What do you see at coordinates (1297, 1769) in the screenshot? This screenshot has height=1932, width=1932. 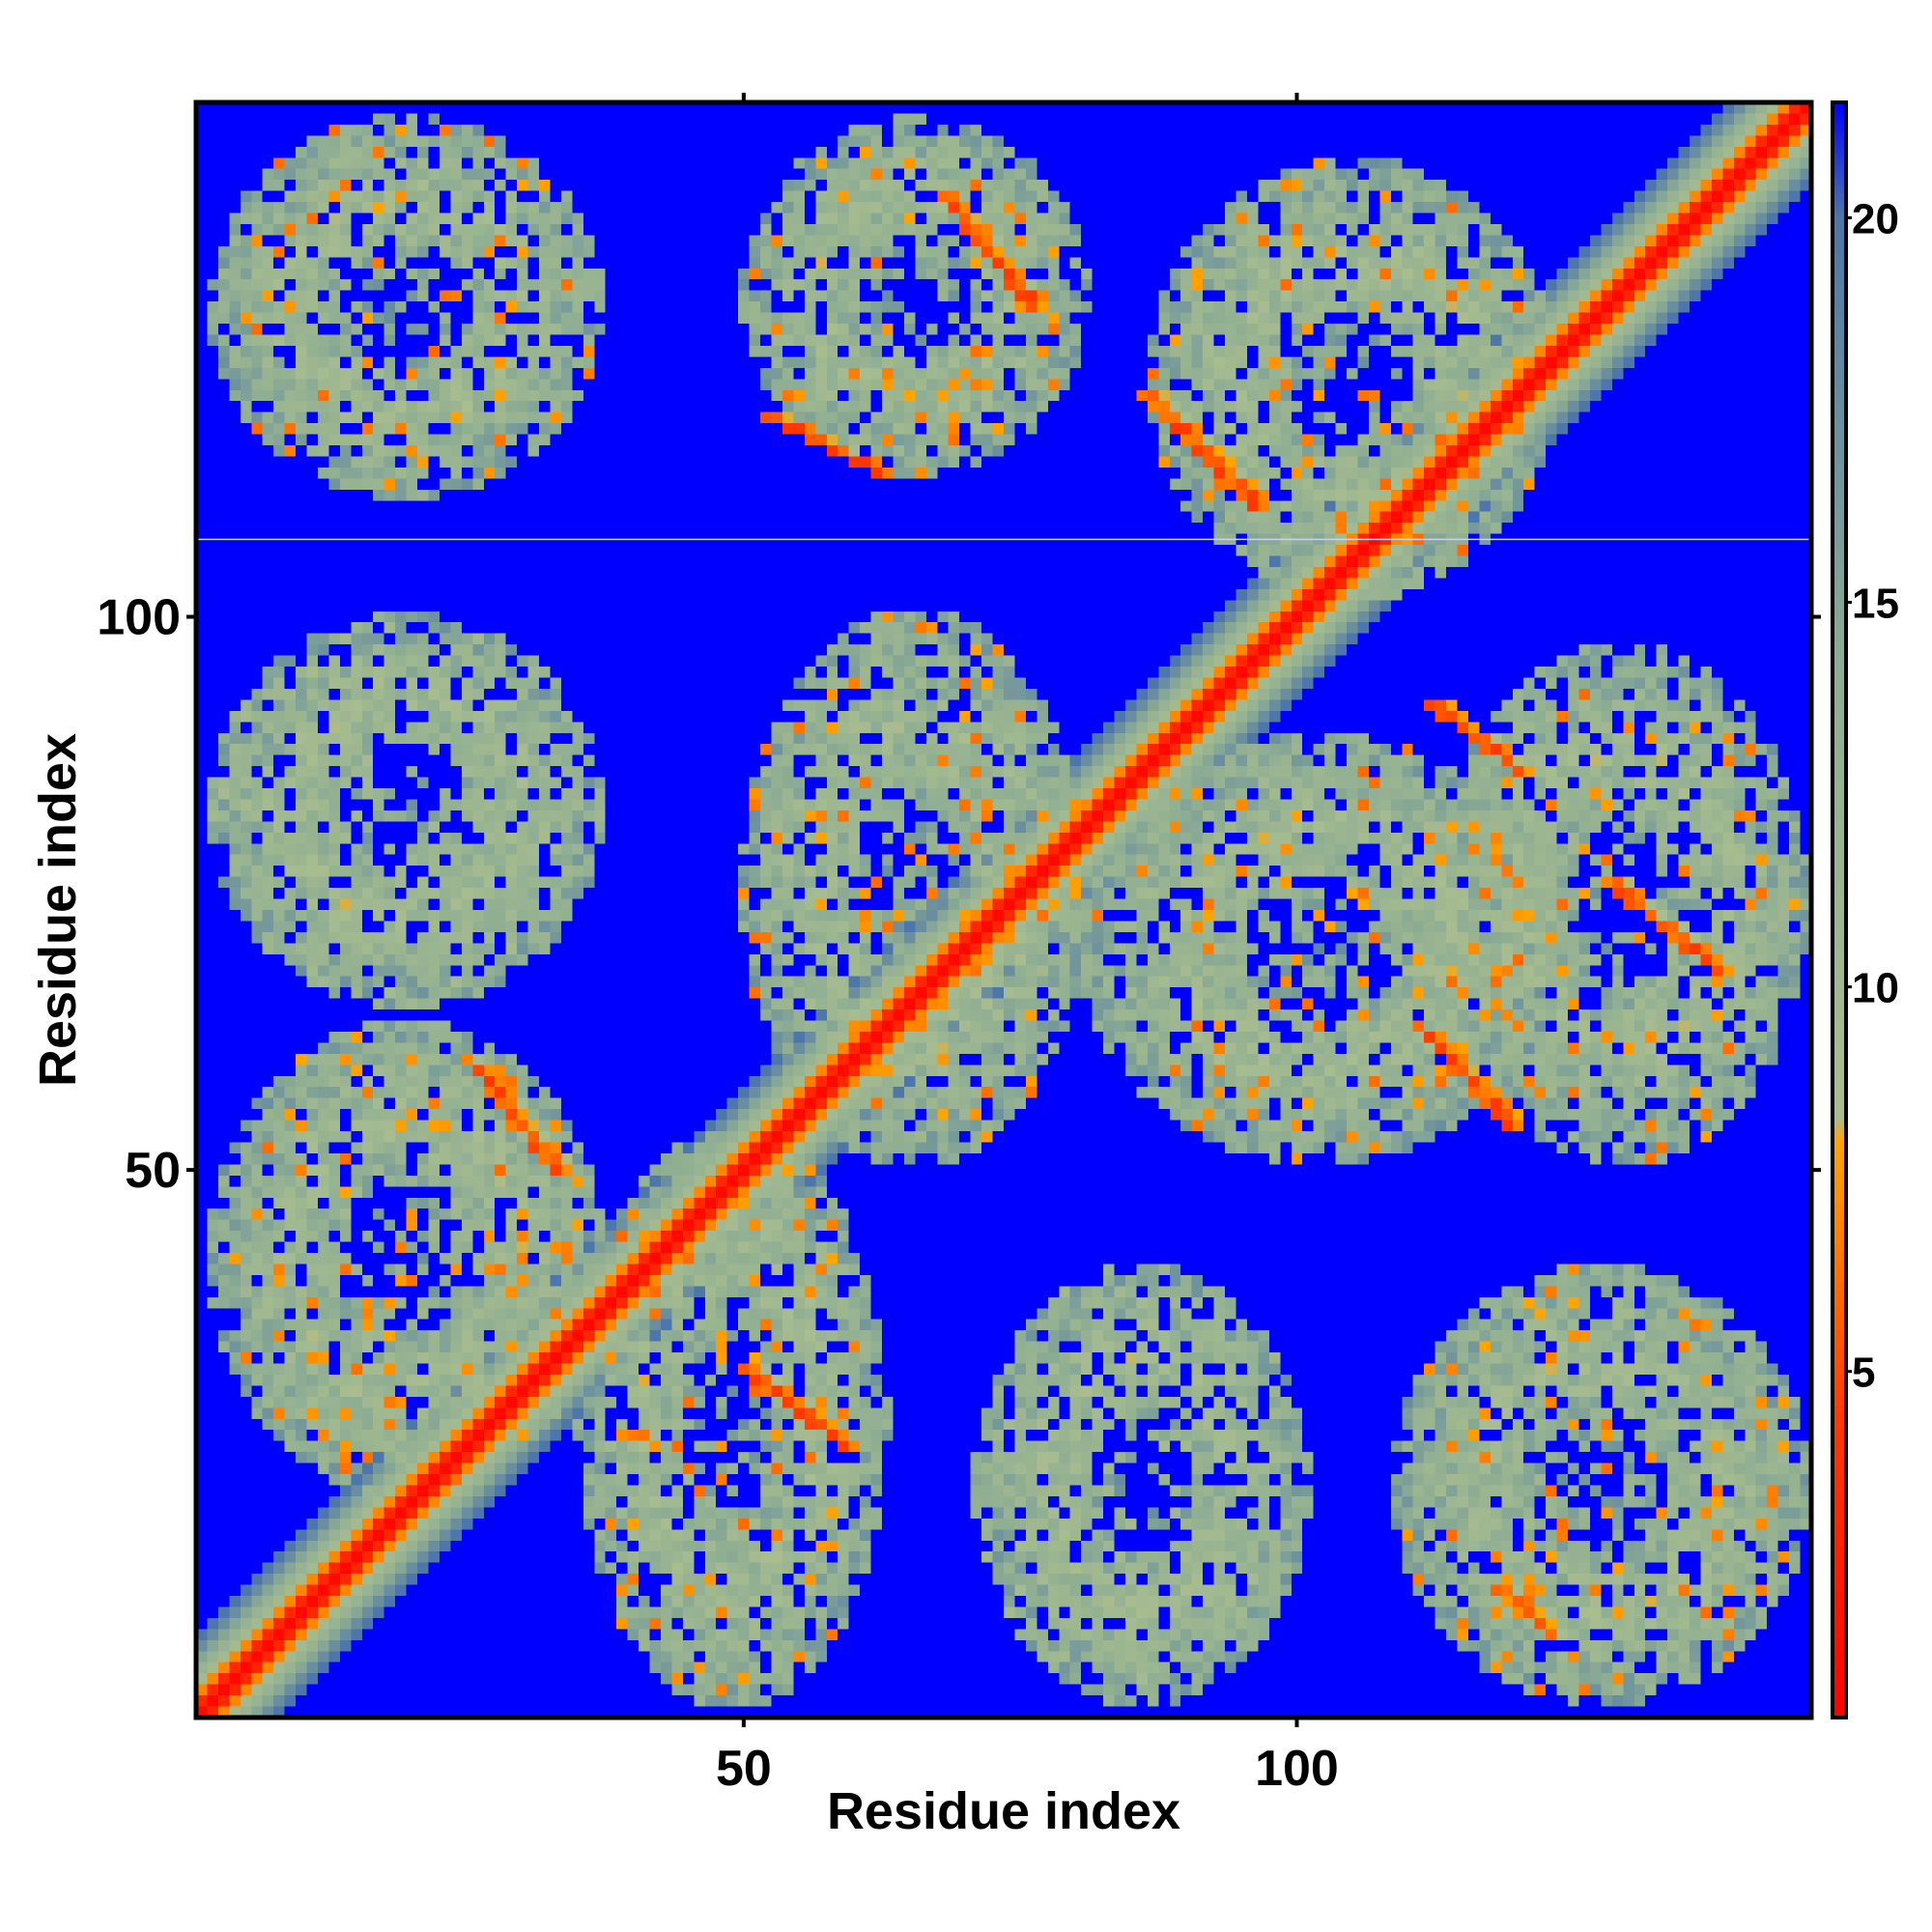 I see `x-tick-label: 100` at bounding box center [1297, 1769].